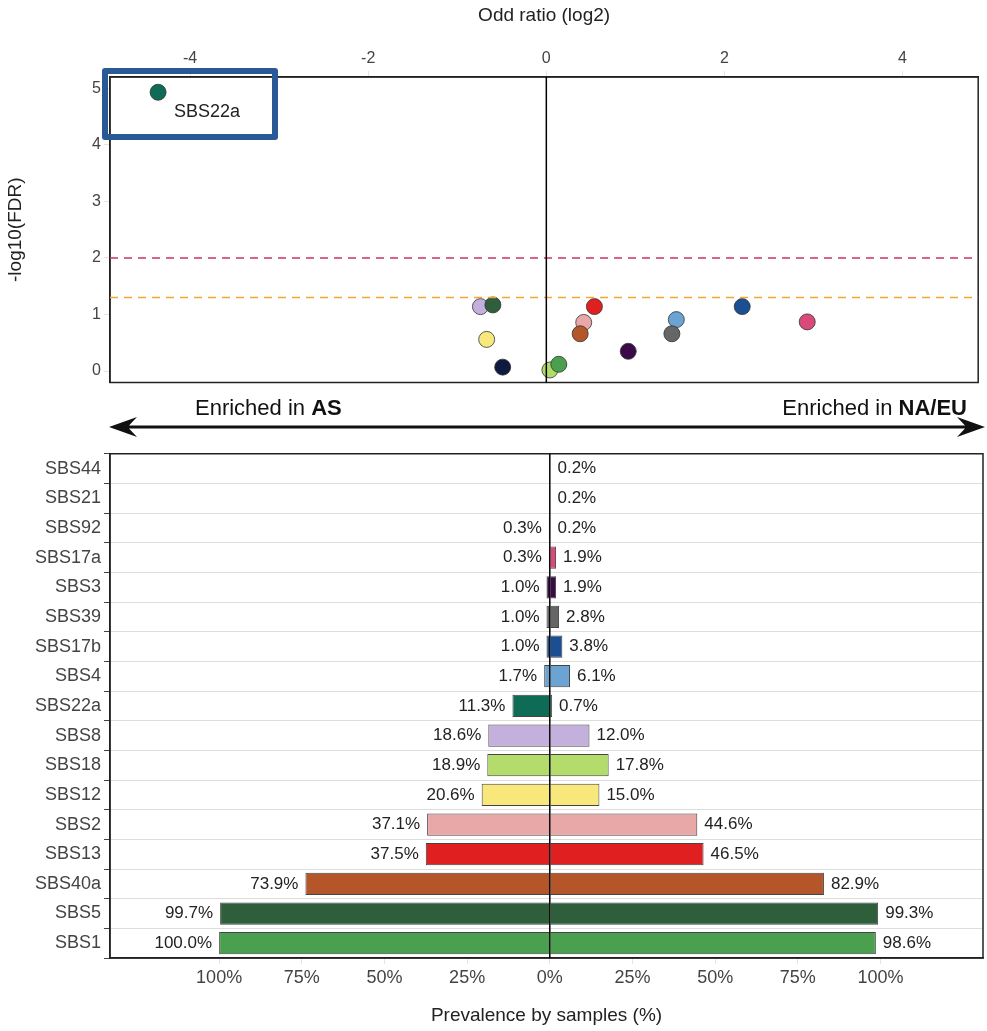 Image resolution: width=987 pixels, height=1031 pixels. Describe the element at coordinates (190, 57) in the screenshot. I see `x-tick-label: -4` at that location.